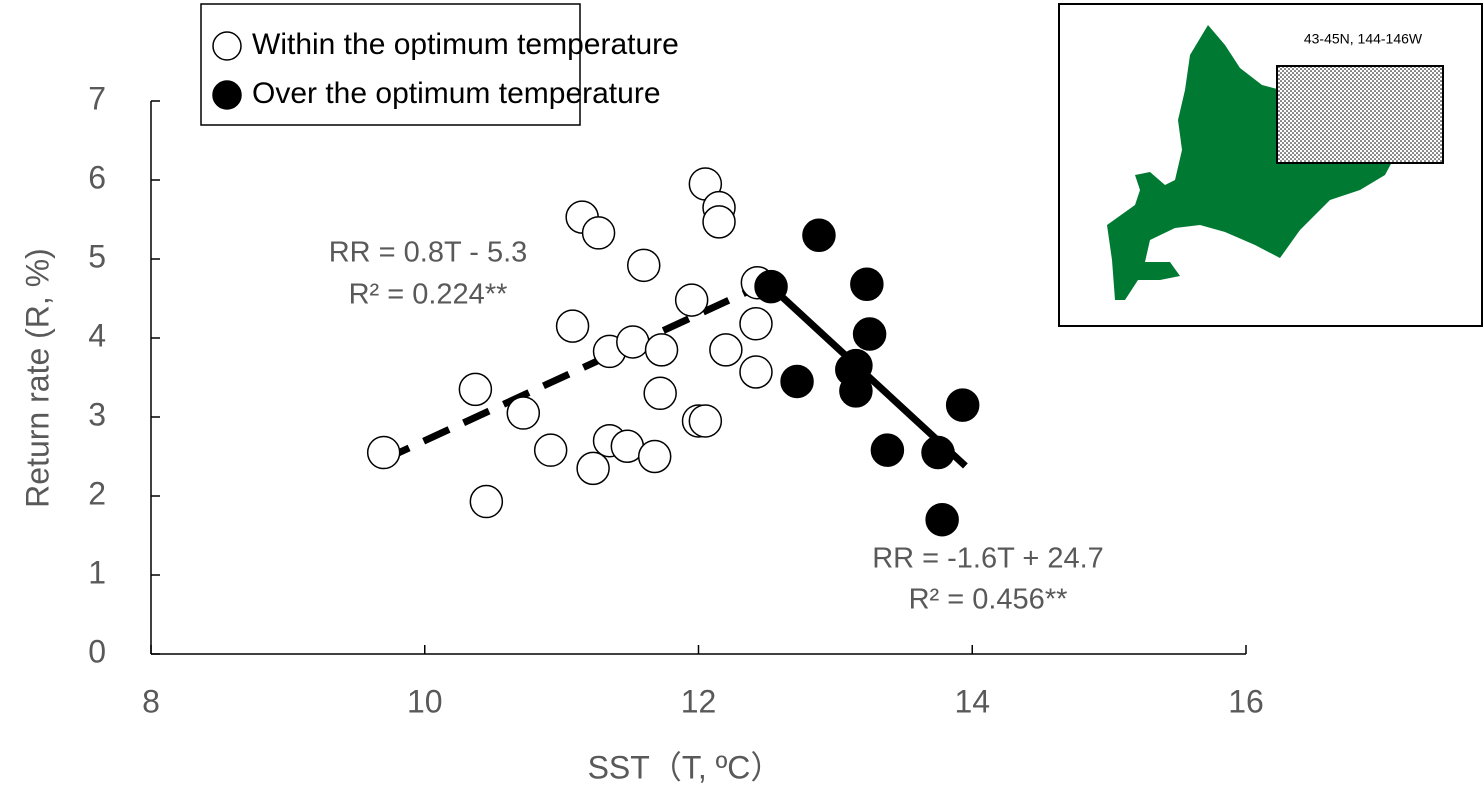 The width and height of the screenshot is (1484, 789). Describe the element at coordinates (97, 572) in the screenshot. I see `y-tick-label: 1` at that location.